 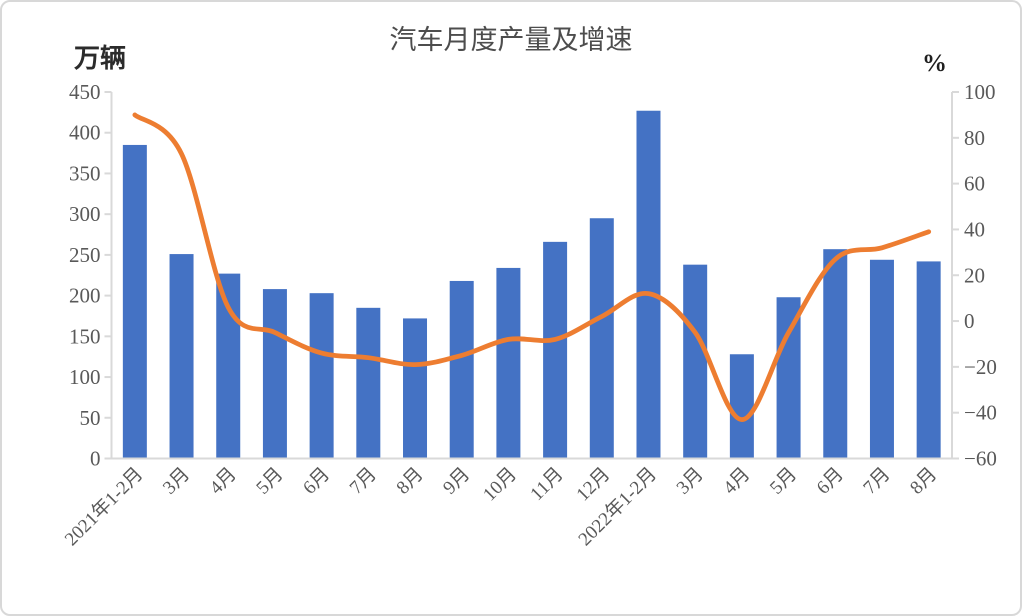 I want to click on x-axis-label: 9月, so click(x=456, y=481).